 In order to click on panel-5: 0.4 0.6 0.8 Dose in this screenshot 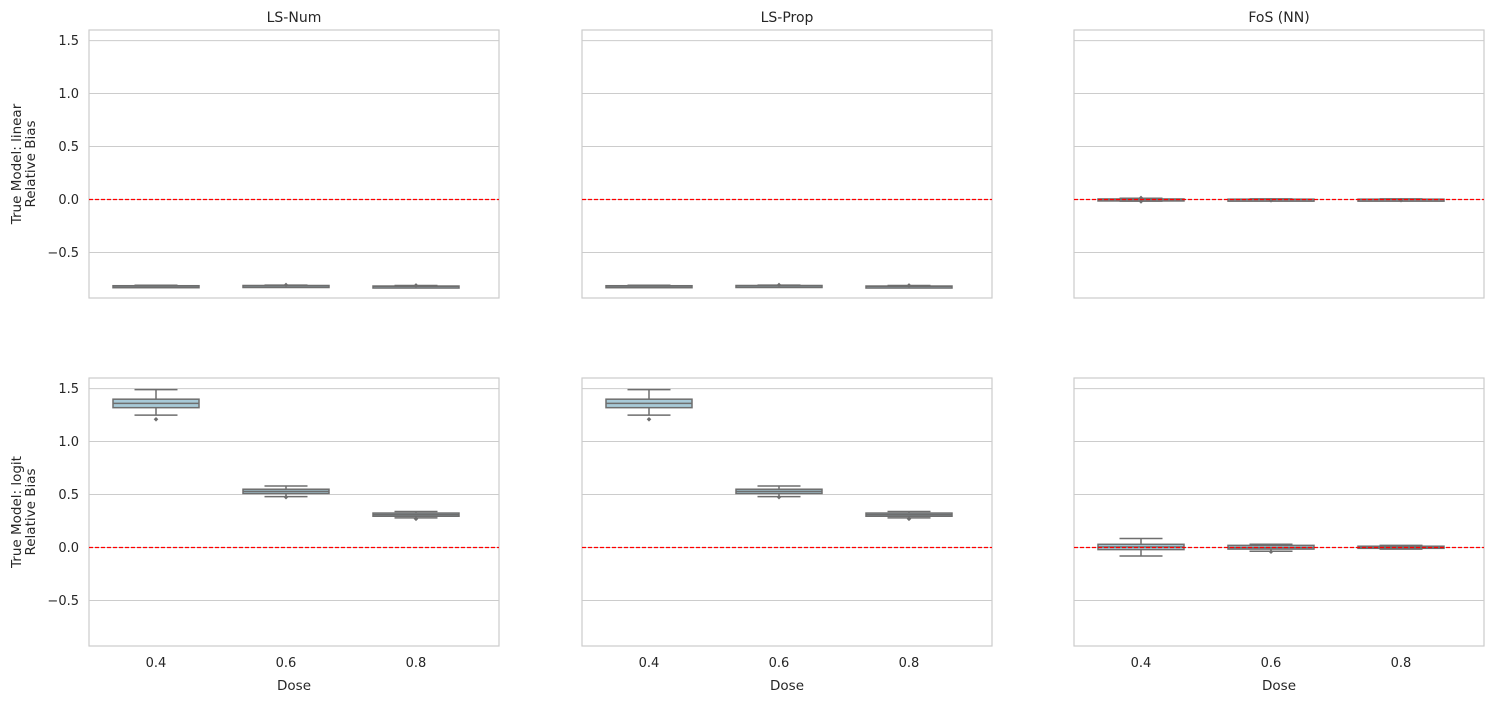, I will do `click(787, 535)`.